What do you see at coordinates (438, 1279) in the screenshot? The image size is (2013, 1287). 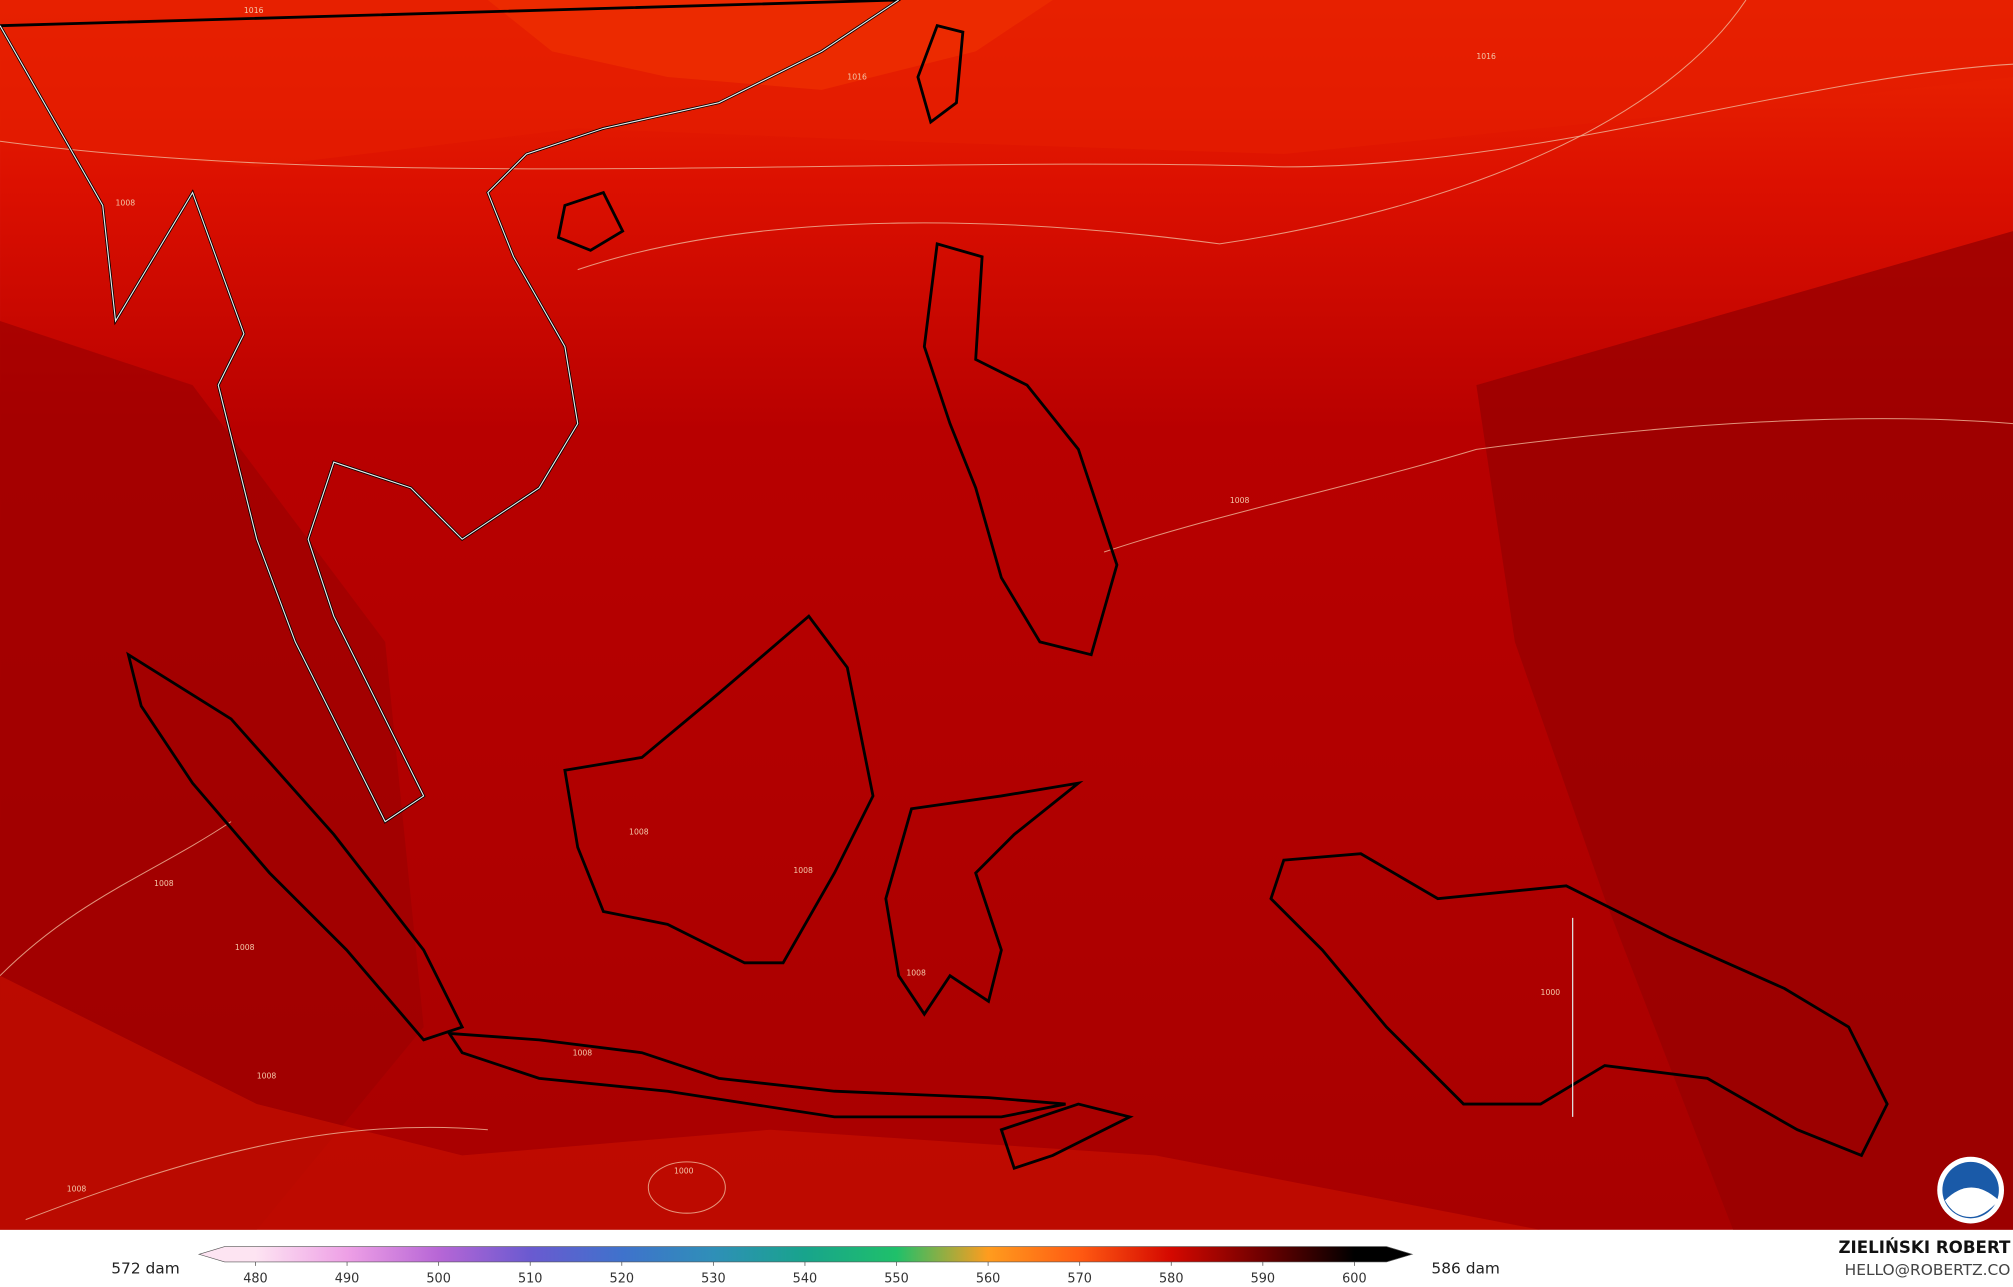 I see `colorbar-tick-label: 500` at bounding box center [438, 1279].